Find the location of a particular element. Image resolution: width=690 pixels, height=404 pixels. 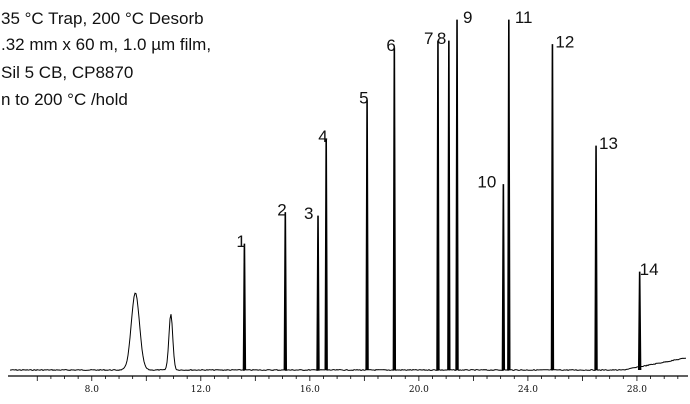

peak-label: 11 is located at coordinates (524, 17).